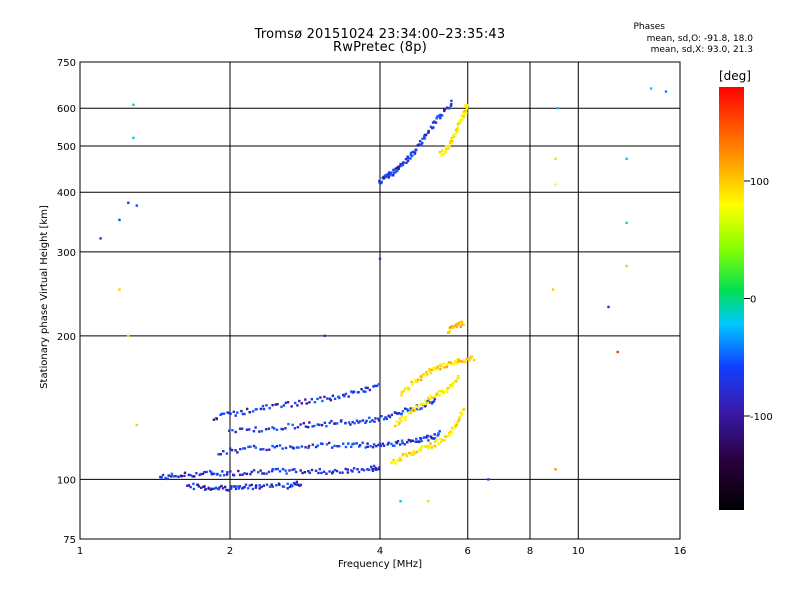 Image resolution: width=800 pixels, height=600 pixels. What do you see at coordinates (66, 109) in the screenshot?
I see `y-tick-label: 600` at bounding box center [66, 109].